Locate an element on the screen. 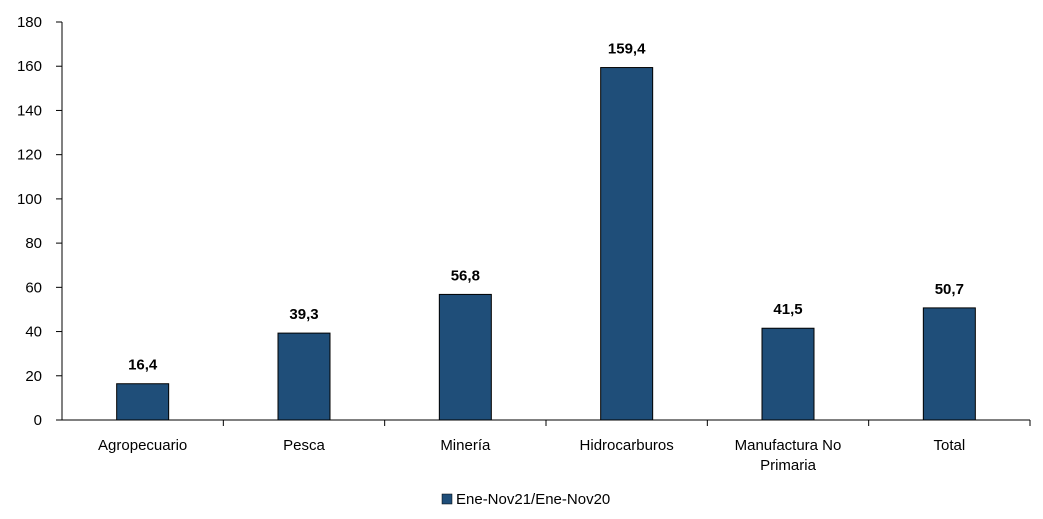 This screenshot has height=519, width=1043. y-tick-label: 160 is located at coordinates (29, 66).